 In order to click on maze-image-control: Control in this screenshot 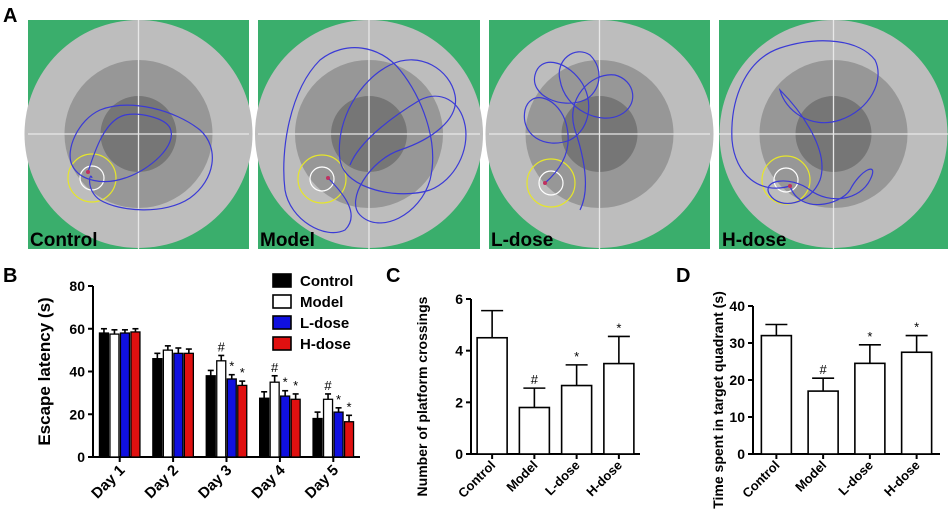, I will do `click(138, 135)`.